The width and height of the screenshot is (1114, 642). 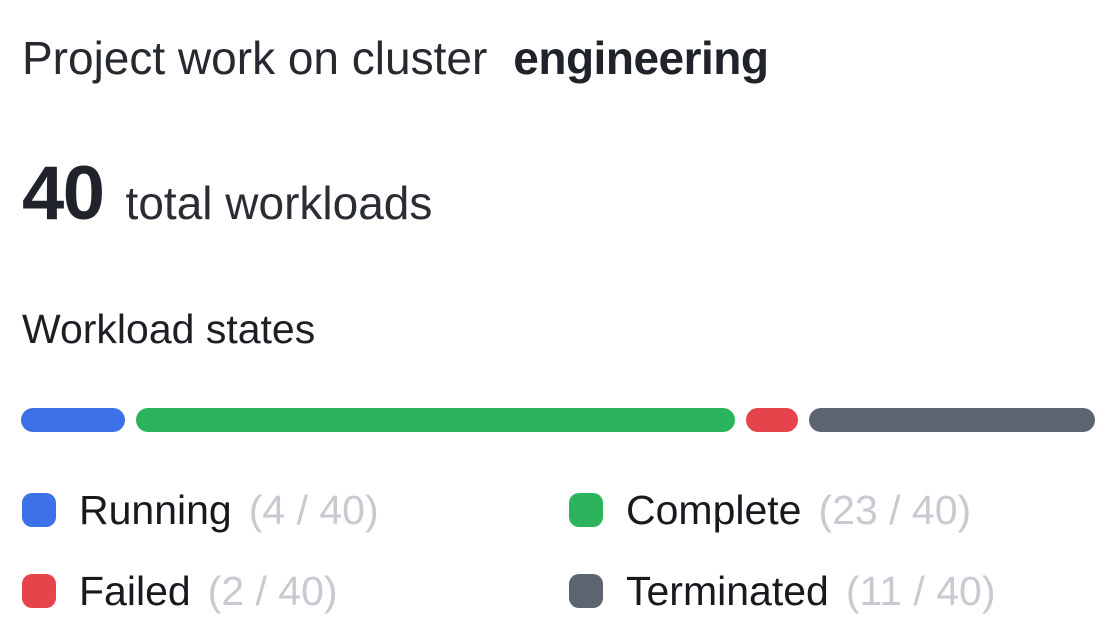 What do you see at coordinates (255, 58) in the screenshot?
I see `title-prefix: Project work on cluster` at bounding box center [255, 58].